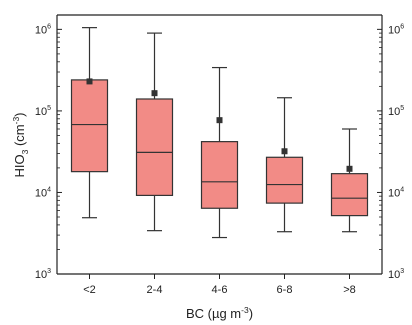 The image size is (412, 325). I want to click on y-tick-label-right: 10⁵, so click(396, 111).